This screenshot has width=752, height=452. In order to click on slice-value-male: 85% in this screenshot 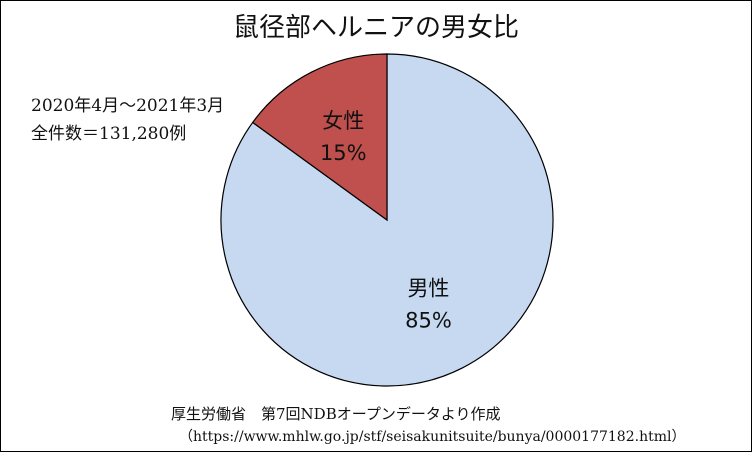, I will do `click(428, 320)`.